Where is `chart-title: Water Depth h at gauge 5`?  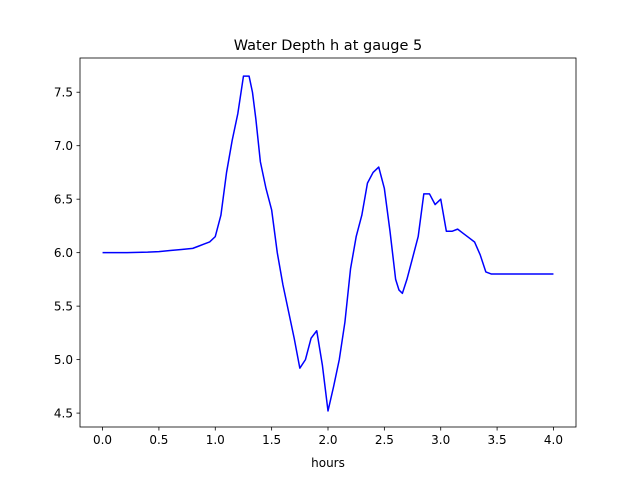
chart-title: Water Depth h at gauge 5 is located at coordinates (328, 46).